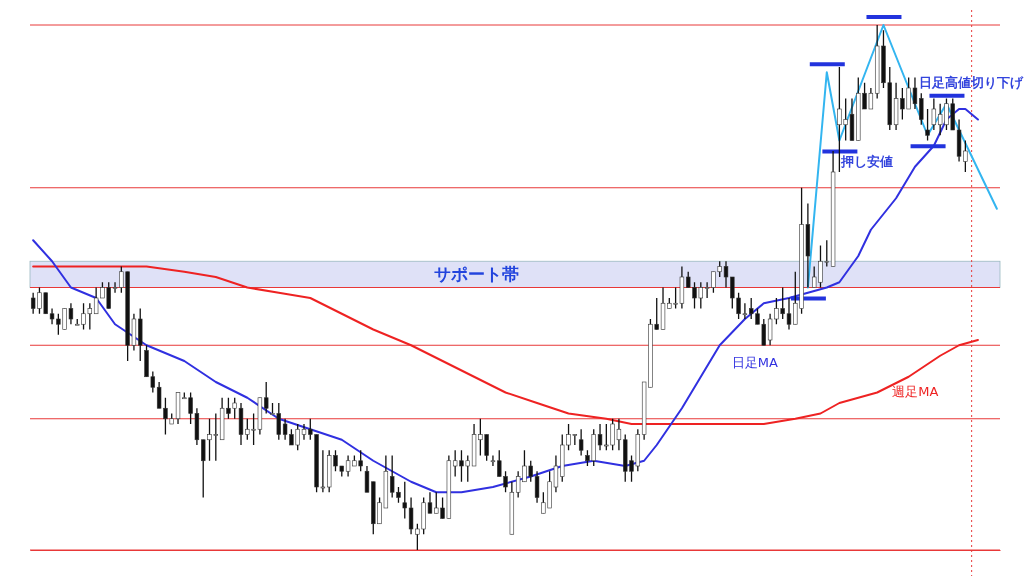 This screenshot has height=576, width=1024. Describe the element at coordinates (754, 363) in the screenshot. I see `series-label: 日足MA` at that location.